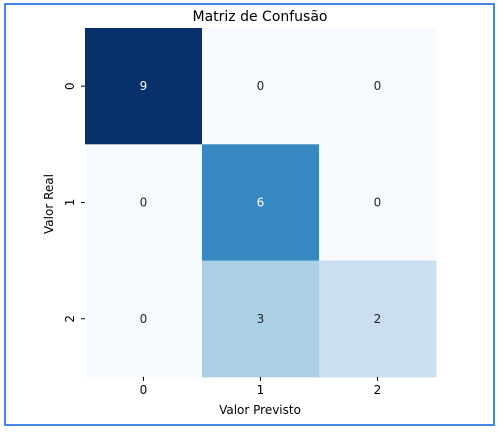 The image size is (502, 434). What do you see at coordinates (260, 410) in the screenshot?
I see `x-axis-label: Valor Previsto` at bounding box center [260, 410].